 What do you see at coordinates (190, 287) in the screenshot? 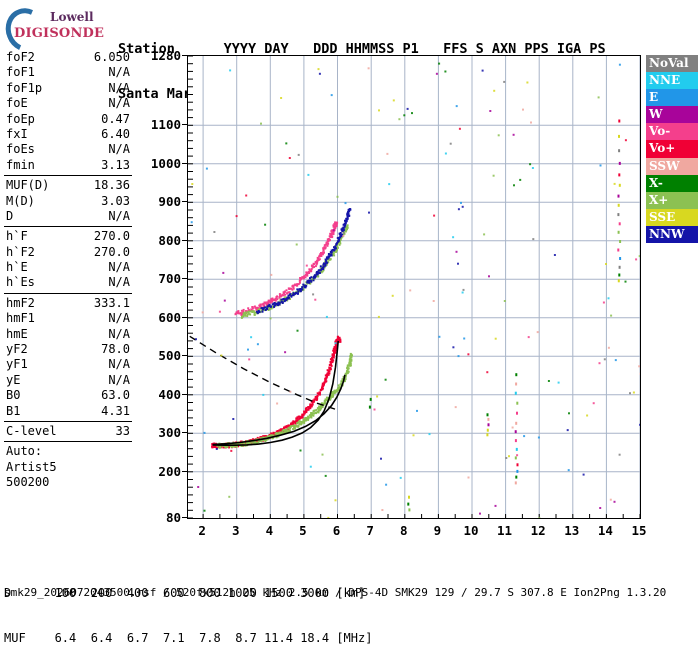
I see `y-minor-ticks` at bounding box center [190, 287].